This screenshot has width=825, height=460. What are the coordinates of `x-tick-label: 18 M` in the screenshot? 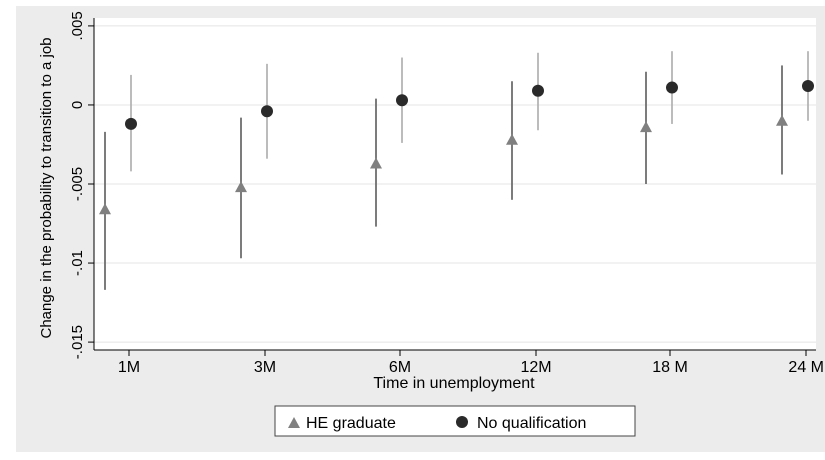 It's located at (670, 367).